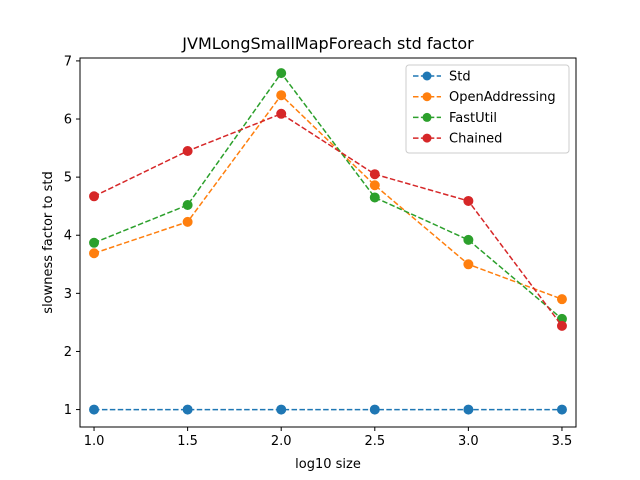  Describe the element at coordinates (328, 464) in the screenshot. I see `x-axis-label: log10 size` at that location.